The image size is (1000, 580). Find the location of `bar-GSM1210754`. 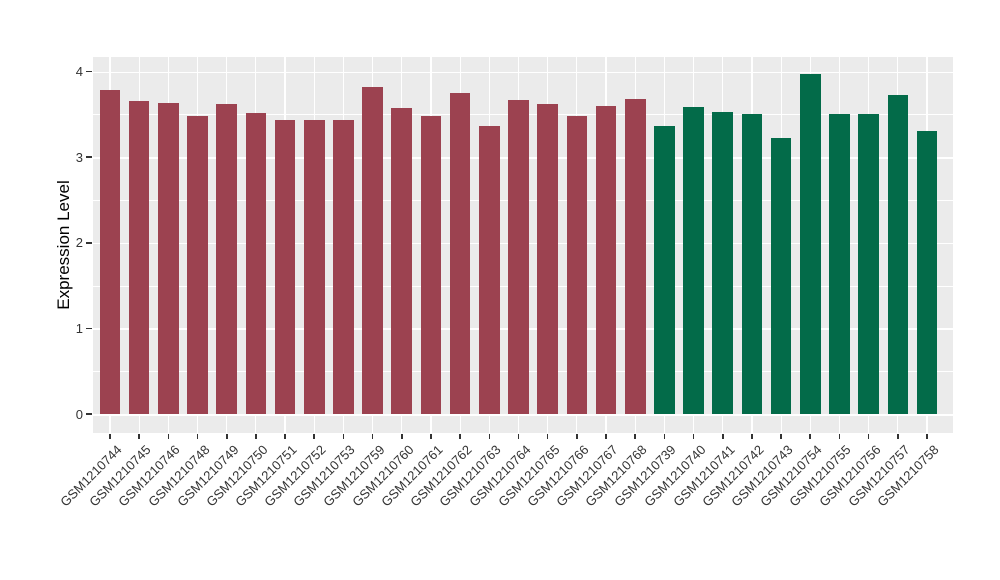

bar-GSM1210754 is located at coordinates (810, 244).